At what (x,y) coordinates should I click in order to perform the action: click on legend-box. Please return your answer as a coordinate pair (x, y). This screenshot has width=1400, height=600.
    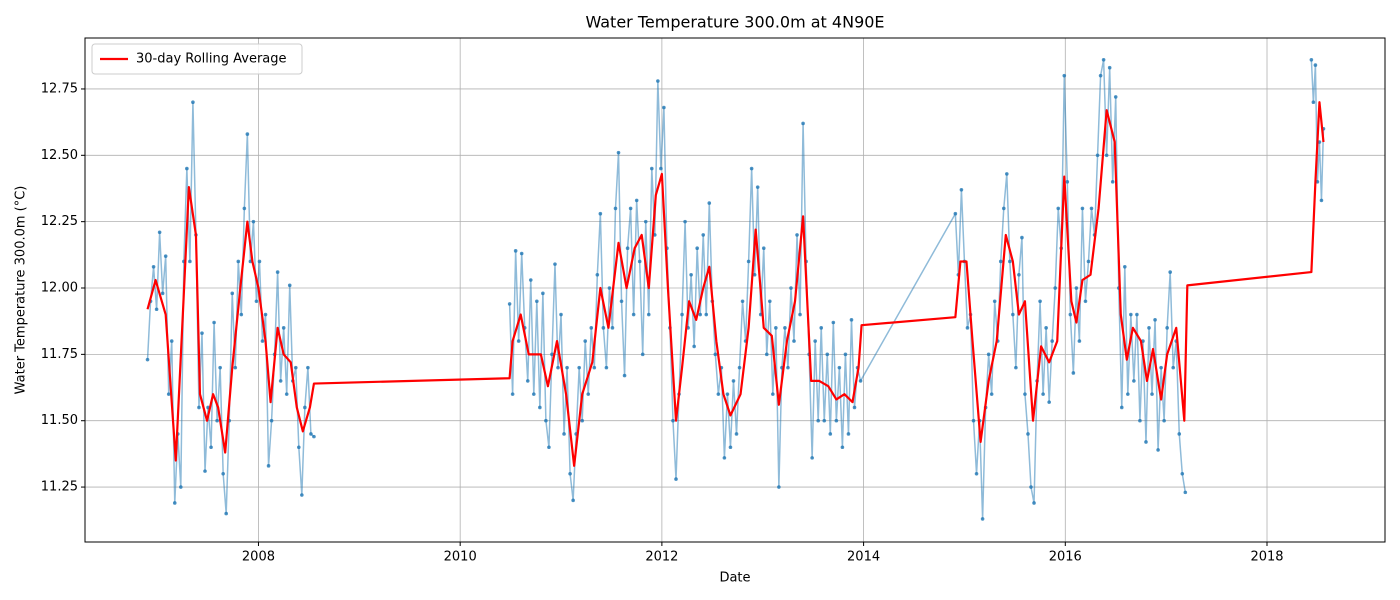
    Looking at the image, I should click on (197, 59).